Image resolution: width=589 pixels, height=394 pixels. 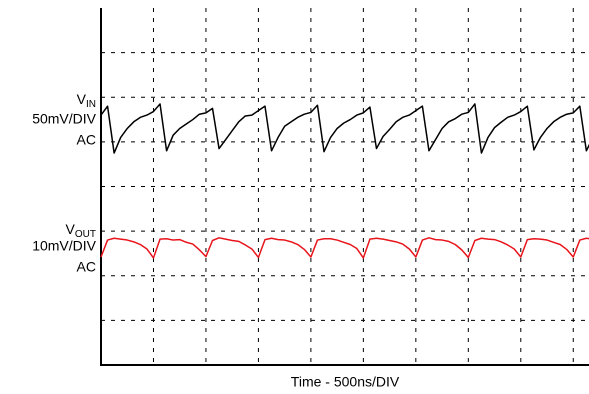 I want to click on x-axis-label: Time - 500ns/DIV, so click(x=345, y=382).